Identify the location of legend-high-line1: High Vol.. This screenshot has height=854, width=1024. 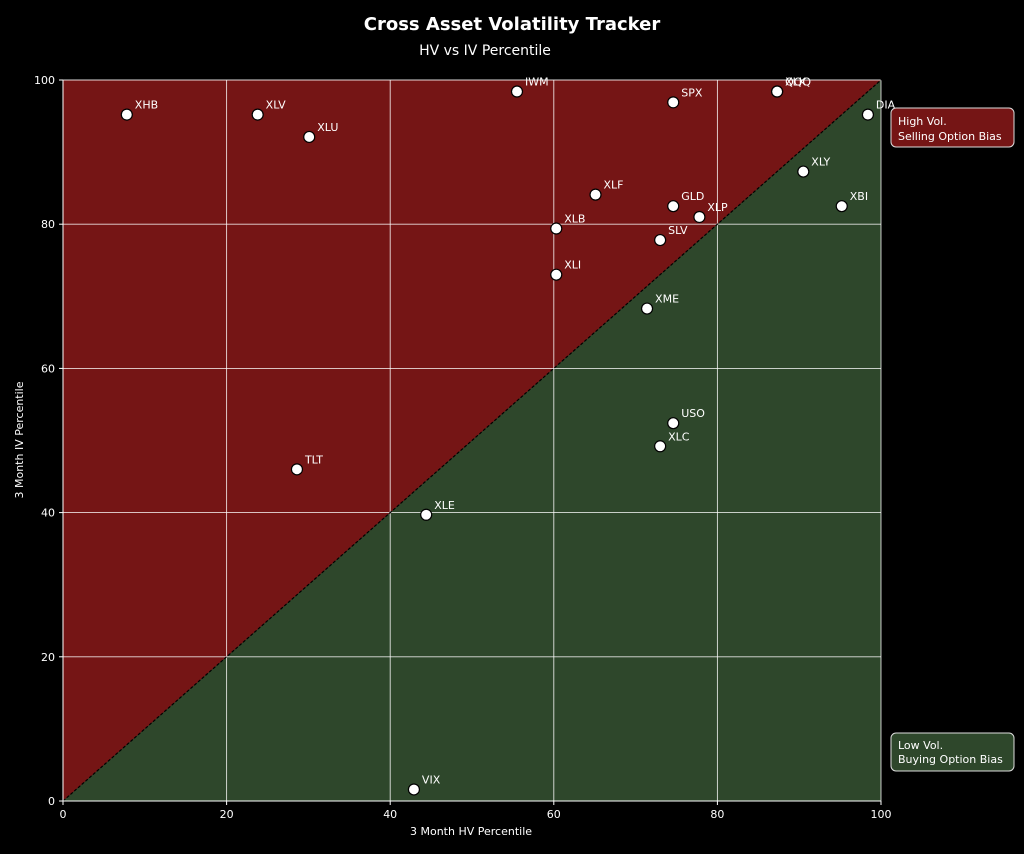
(922, 121).